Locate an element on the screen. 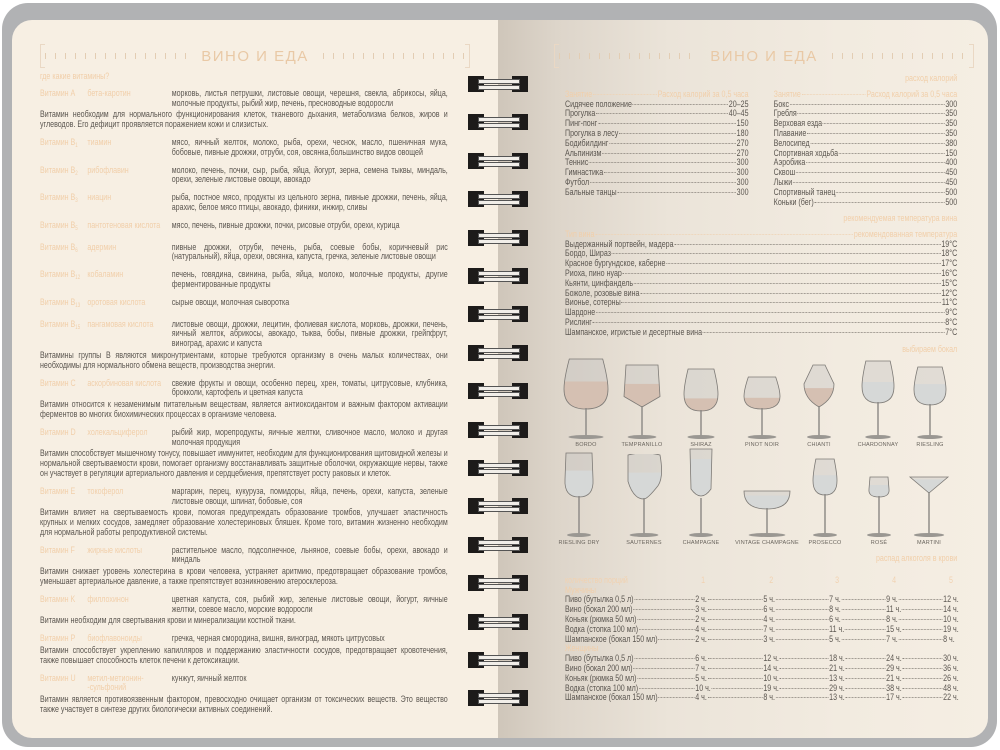 This screenshot has height=750, width=1000. hours-cell: 17 ч. is located at coordinates (914, 698).